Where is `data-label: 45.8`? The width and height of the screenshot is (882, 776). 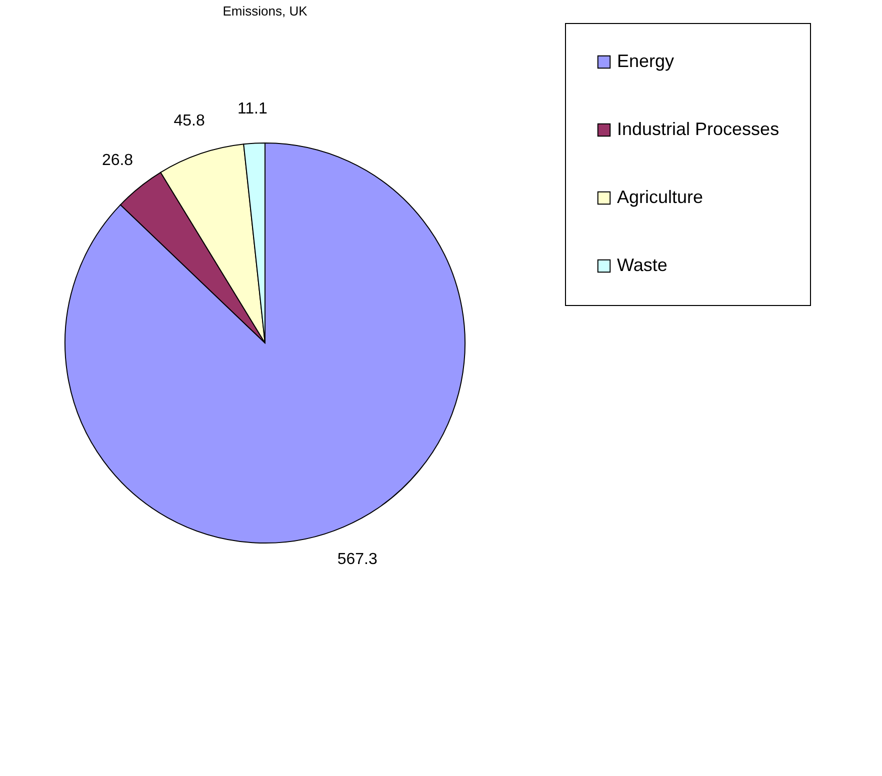
data-label: 45.8 is located at coordinates (189, 121).